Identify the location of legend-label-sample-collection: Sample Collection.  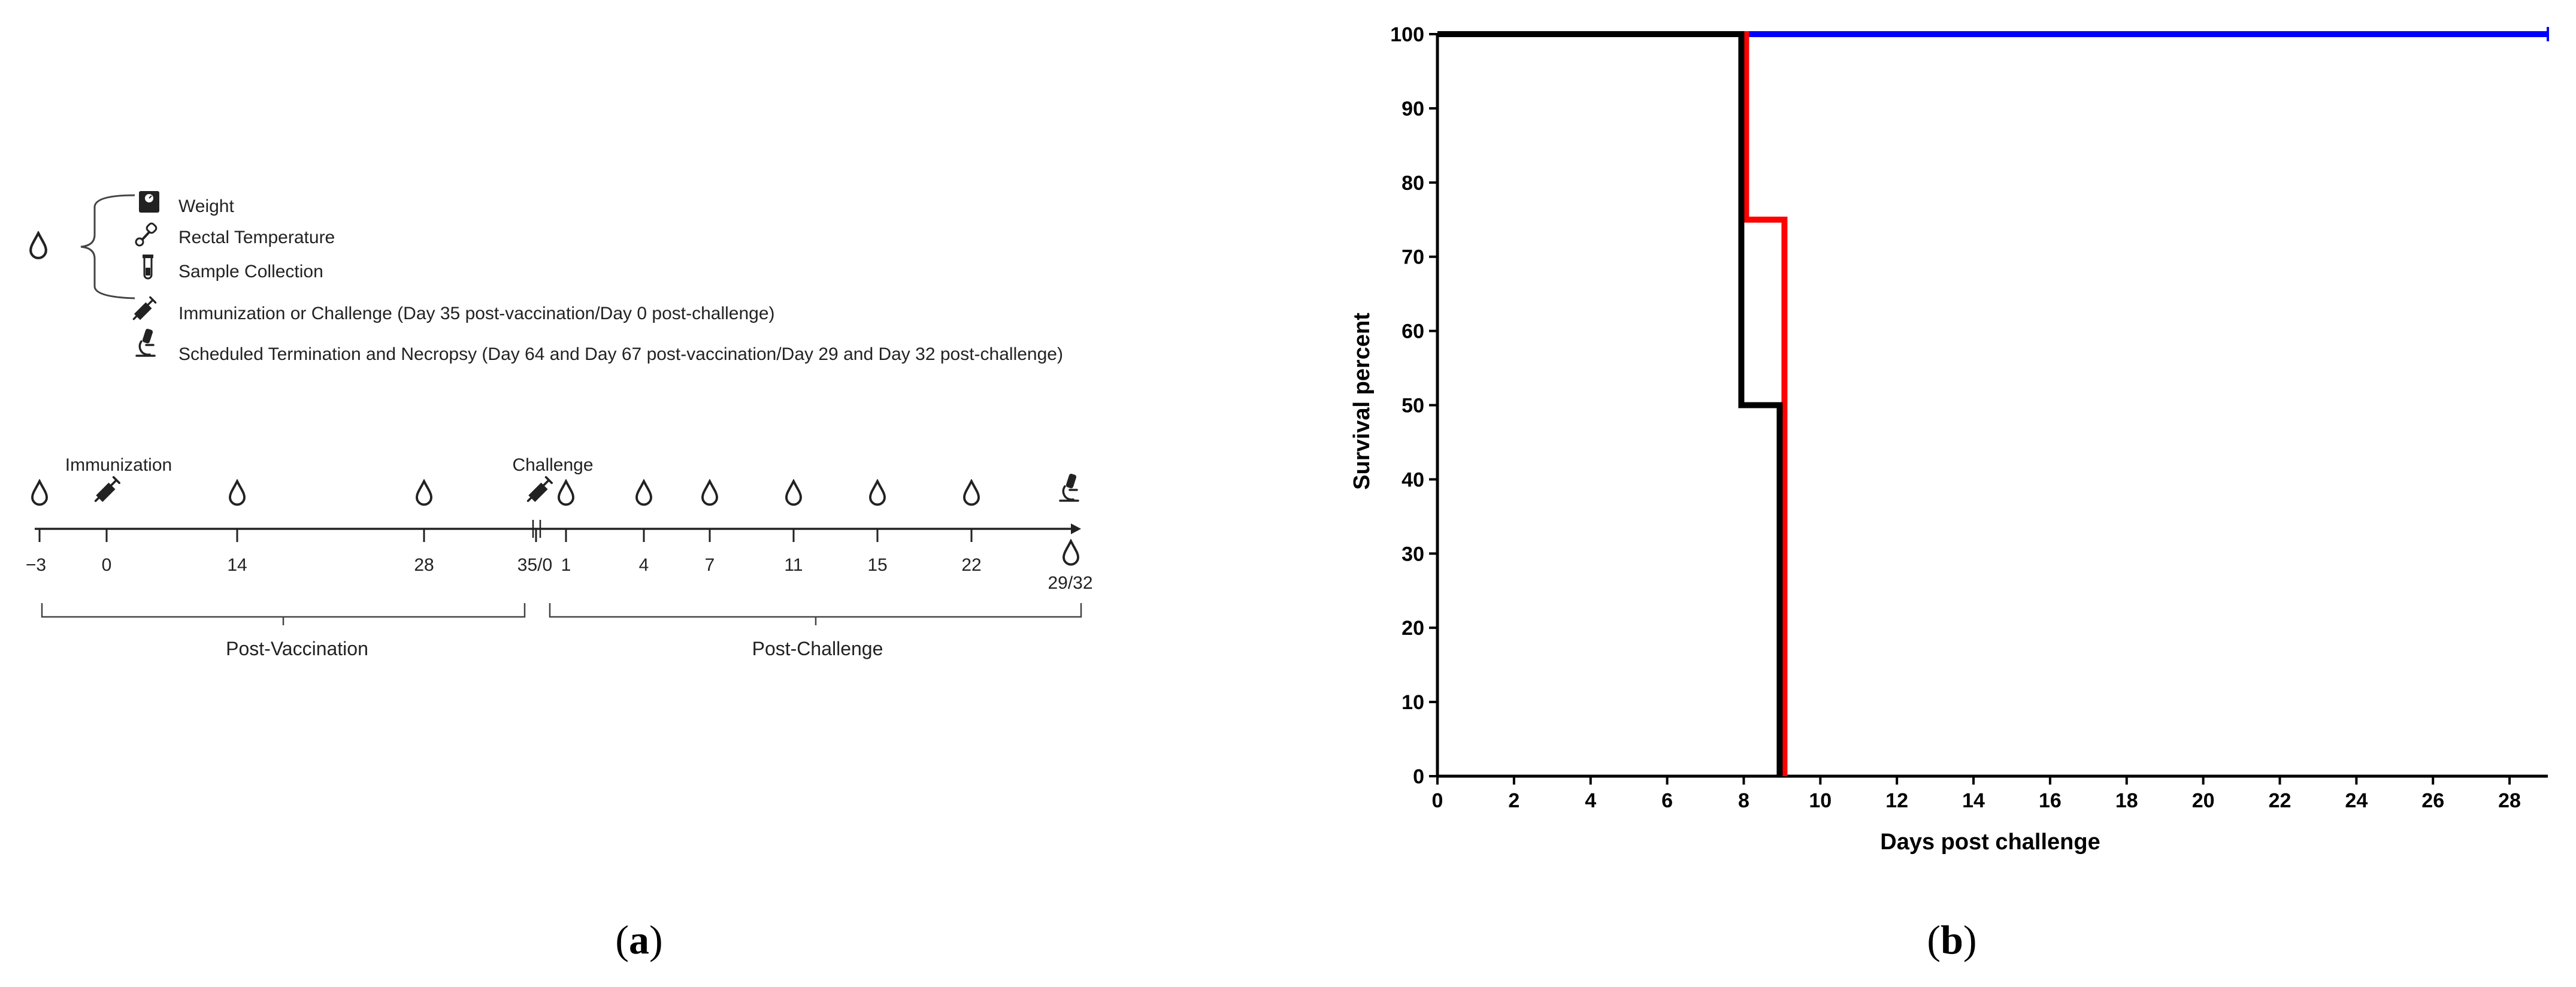
(250, 271).